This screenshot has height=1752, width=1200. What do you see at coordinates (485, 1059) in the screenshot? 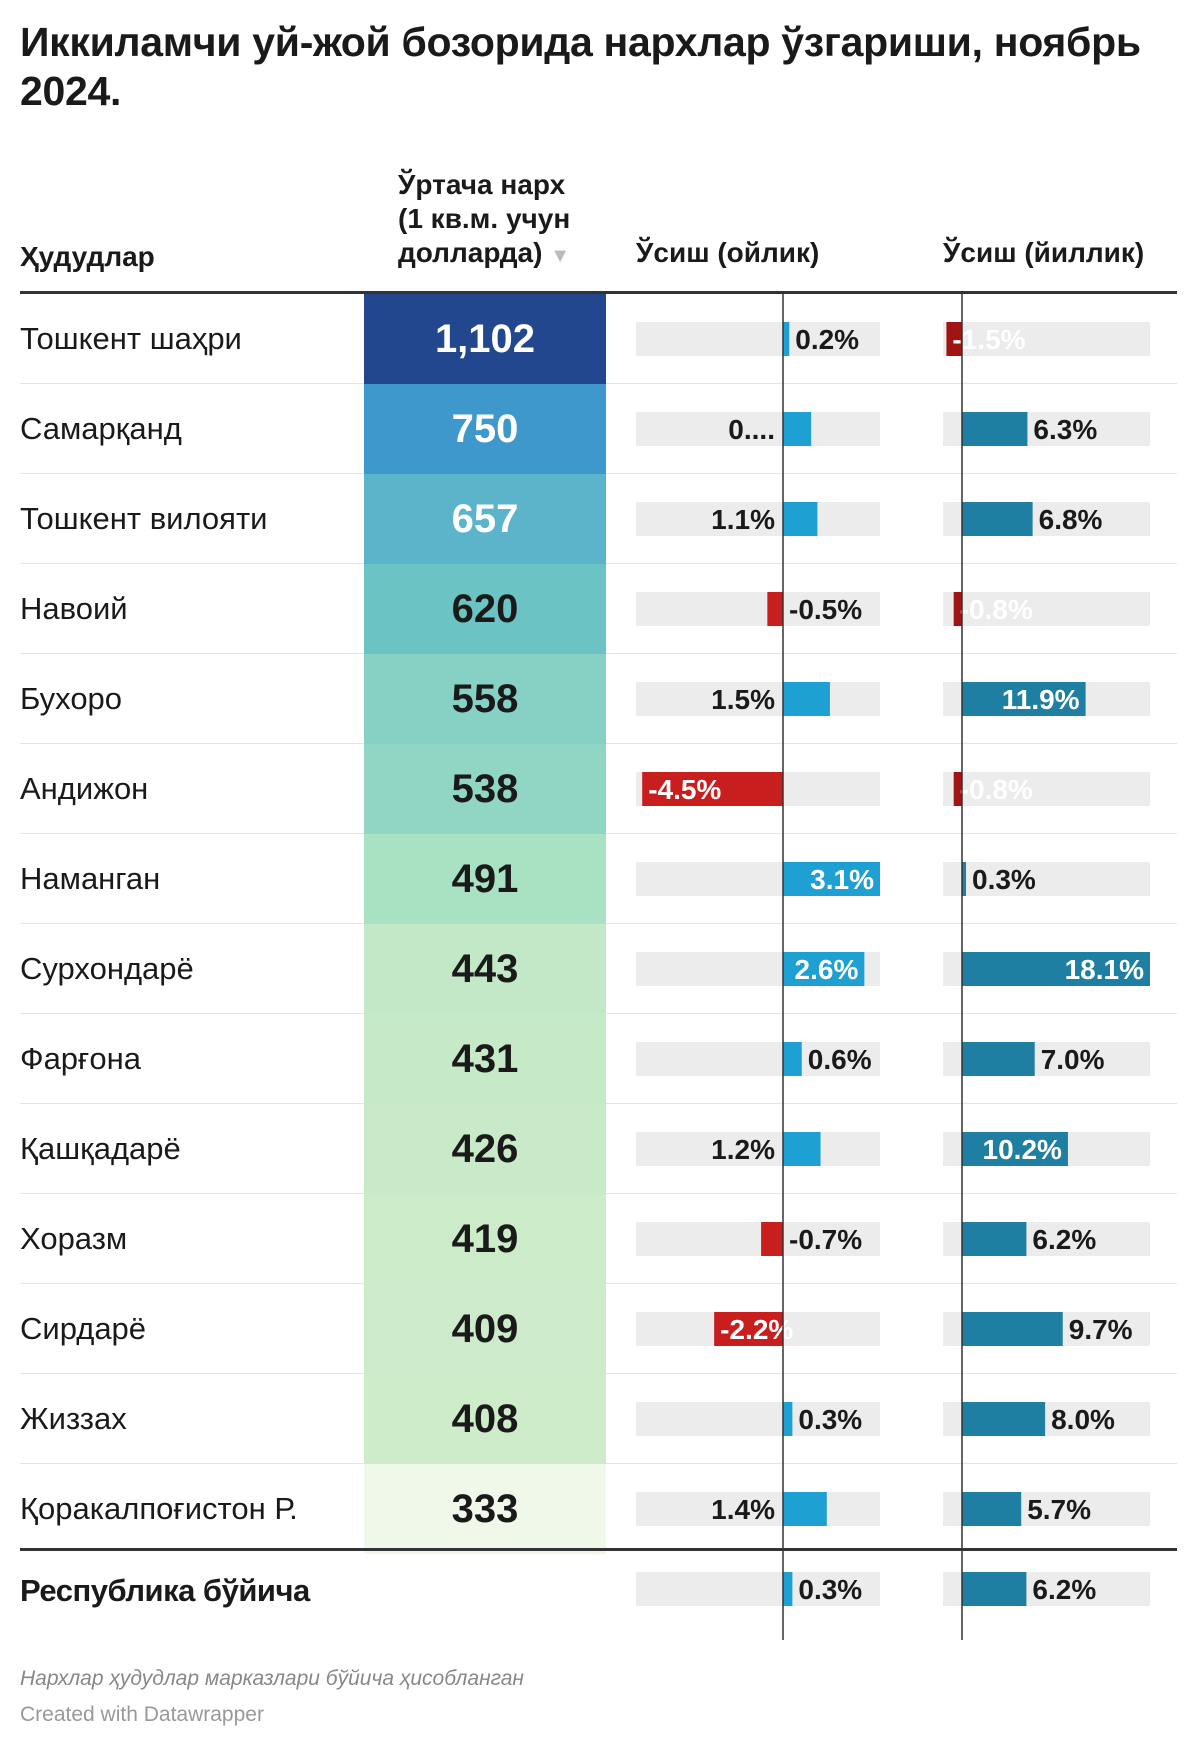
I see `price-cell: 431` at bounding box center [485, 1059].